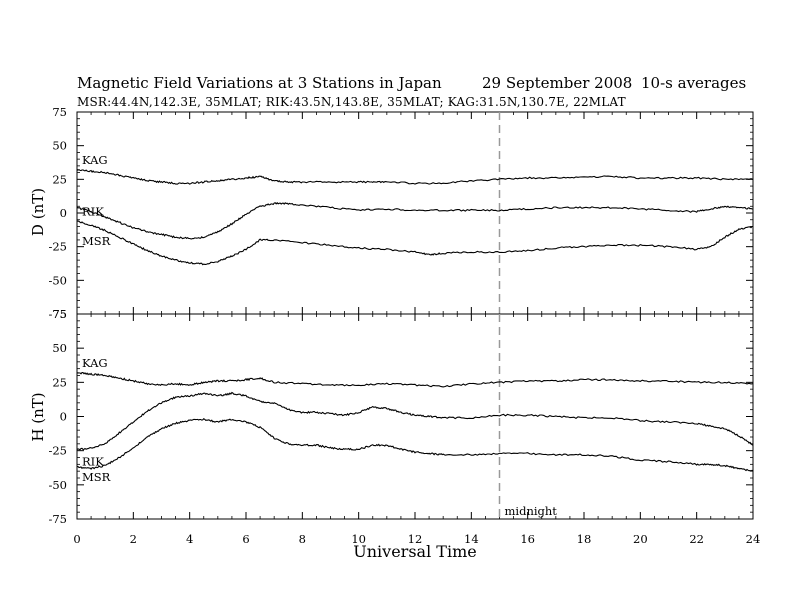 This screenshot has width=792, height=612. Describe the element at coordinates (640, 539) in the screenshot. I see `x-tick-label: 20` at that location.